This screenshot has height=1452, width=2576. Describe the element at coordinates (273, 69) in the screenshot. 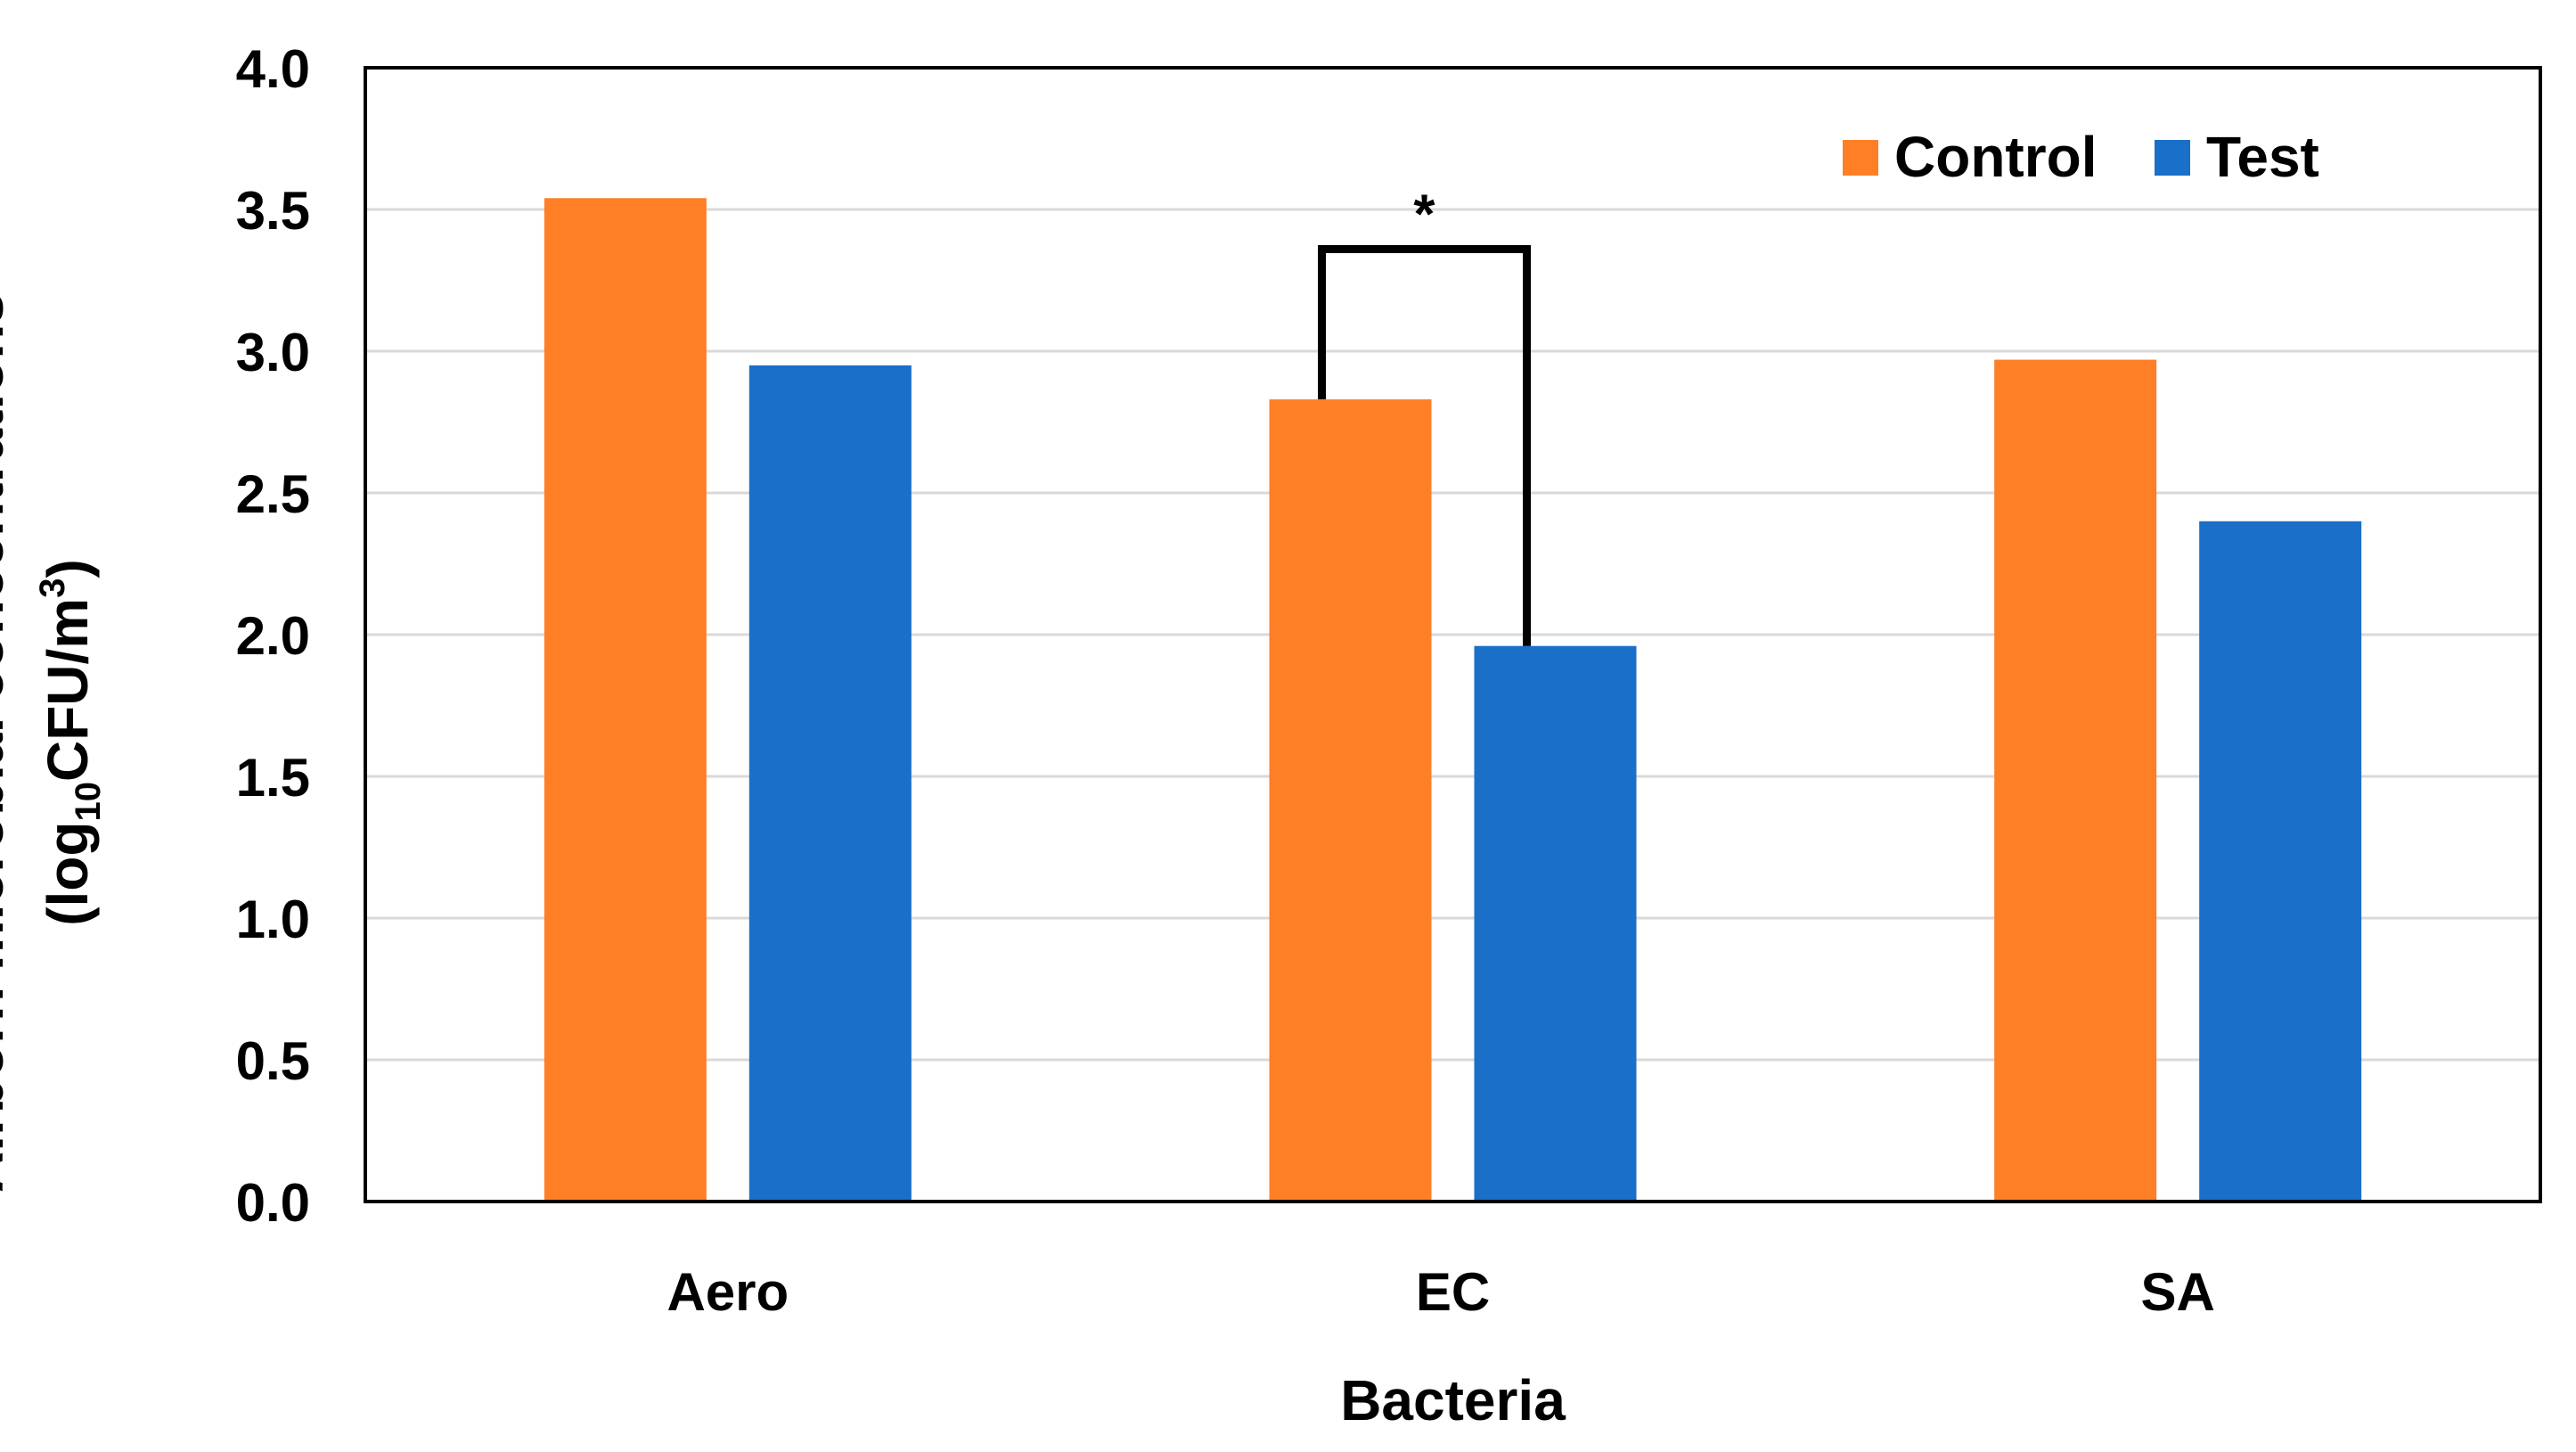

I see `y-tick-label: 4.0` at that location.